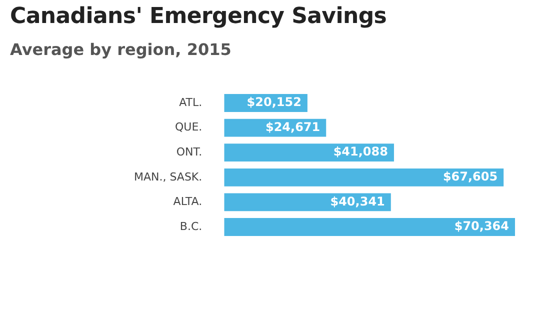 This screenshot has height=322, width=549. Describe the element at coordinates (191, 226) in the screenshot. I see `y-tick-label: B.C.` at that location.